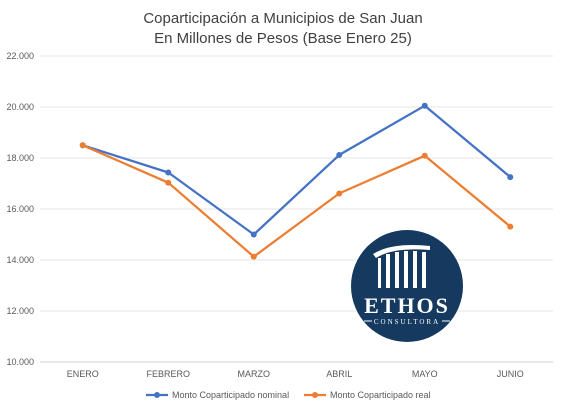  Describe the element at coordinates (407, 322) in the screenshot. I see `logo-tagline: CONSULTORA` at that location.